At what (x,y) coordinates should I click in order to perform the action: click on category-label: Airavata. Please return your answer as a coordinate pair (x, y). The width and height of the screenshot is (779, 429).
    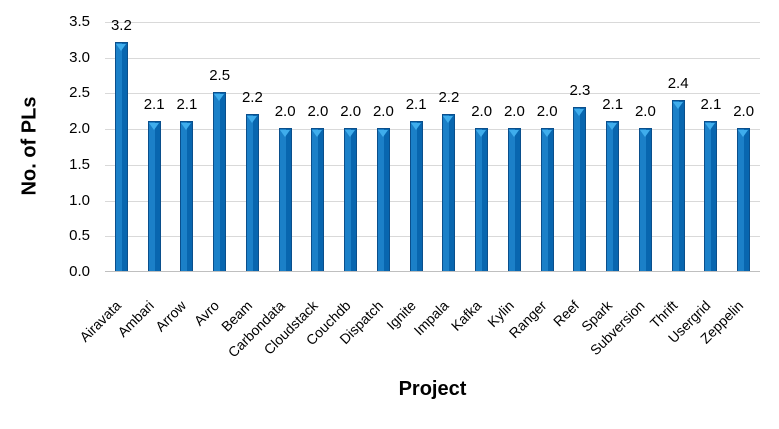
    Looking at the image, I should click on (100, 321).